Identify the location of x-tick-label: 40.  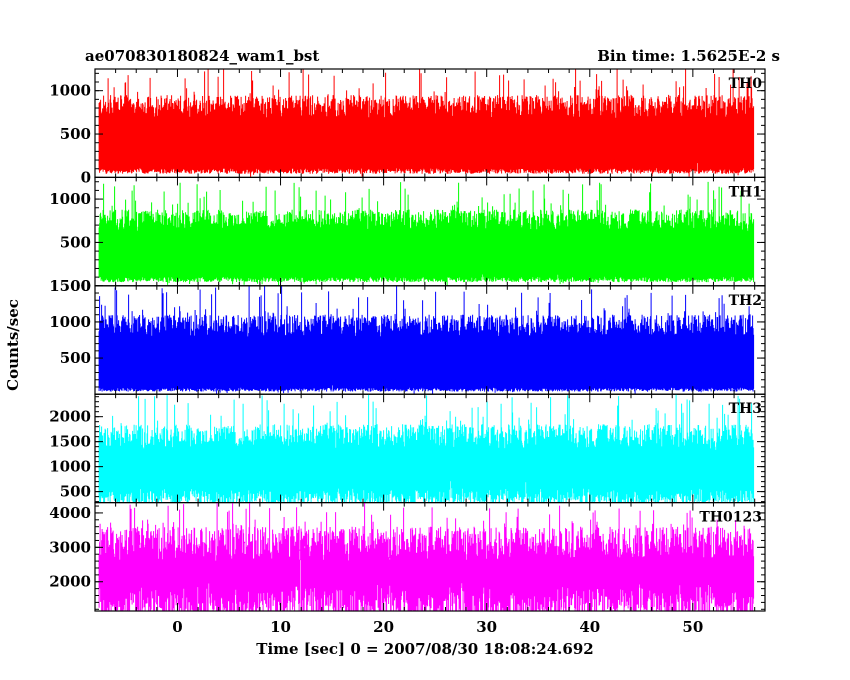
(589, 627).